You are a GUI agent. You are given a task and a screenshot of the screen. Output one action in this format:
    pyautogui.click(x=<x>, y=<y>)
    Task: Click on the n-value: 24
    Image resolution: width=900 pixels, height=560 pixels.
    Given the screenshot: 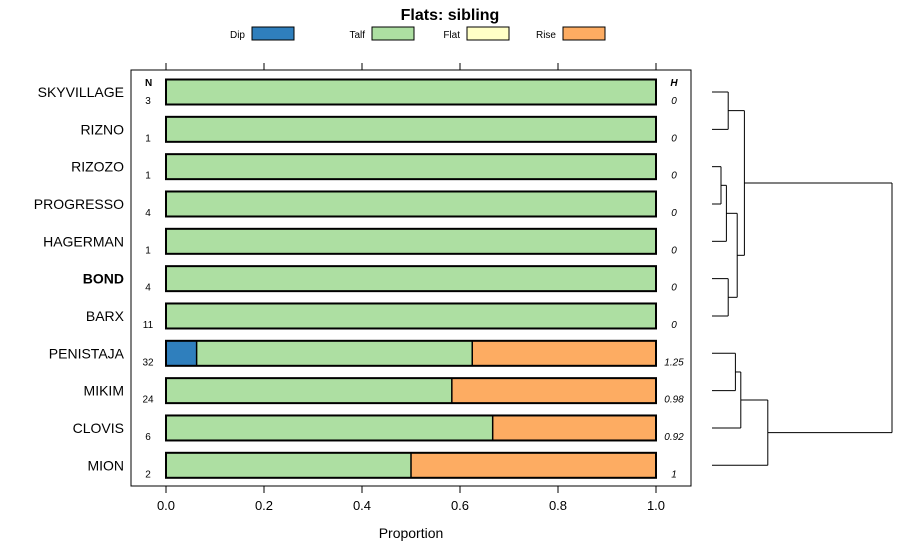 What is the action you would take?
    pyautogui.click(x=148, y=400)
    